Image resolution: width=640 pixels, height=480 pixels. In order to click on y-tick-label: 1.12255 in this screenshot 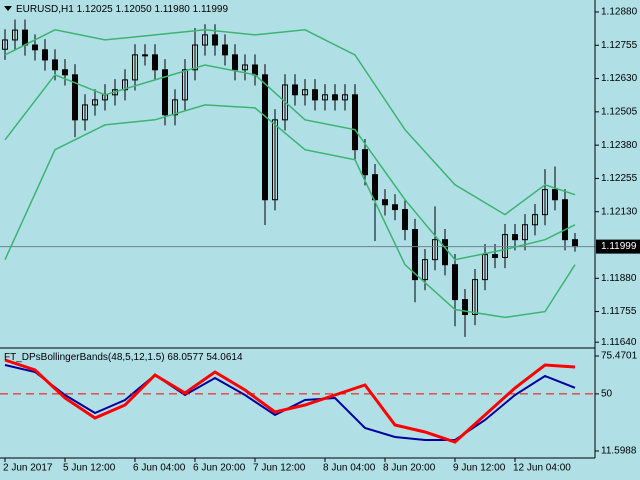, I will do `click(619, 178)`.